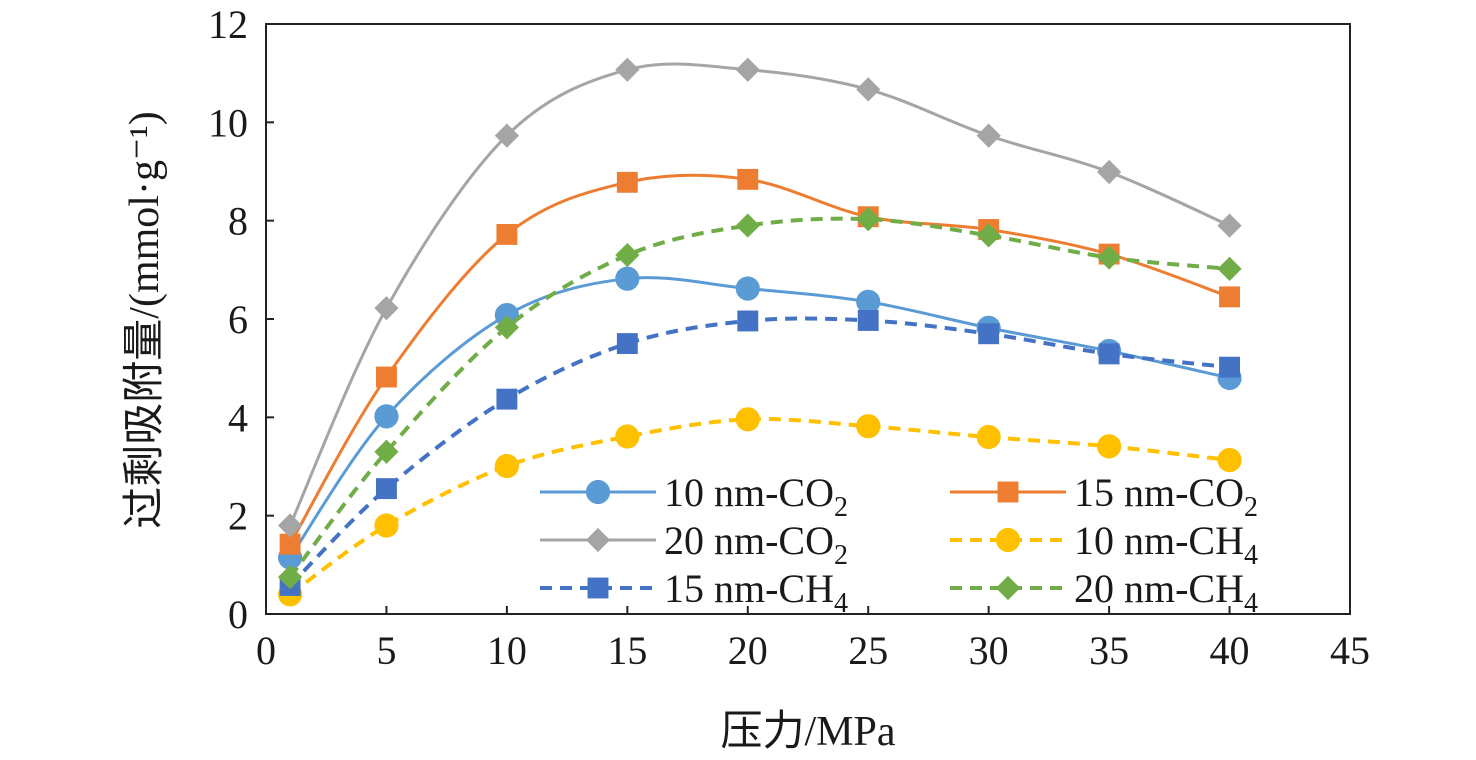  Describe the element at coordinates (507, 650) in the screenshot. I see `x-tick-label: 10` at that location.